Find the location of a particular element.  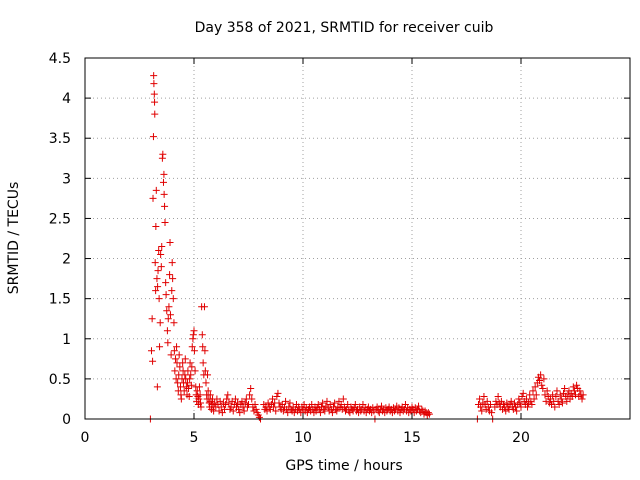

y-tick-label: 4.5 is located at coordinates (60, 59).